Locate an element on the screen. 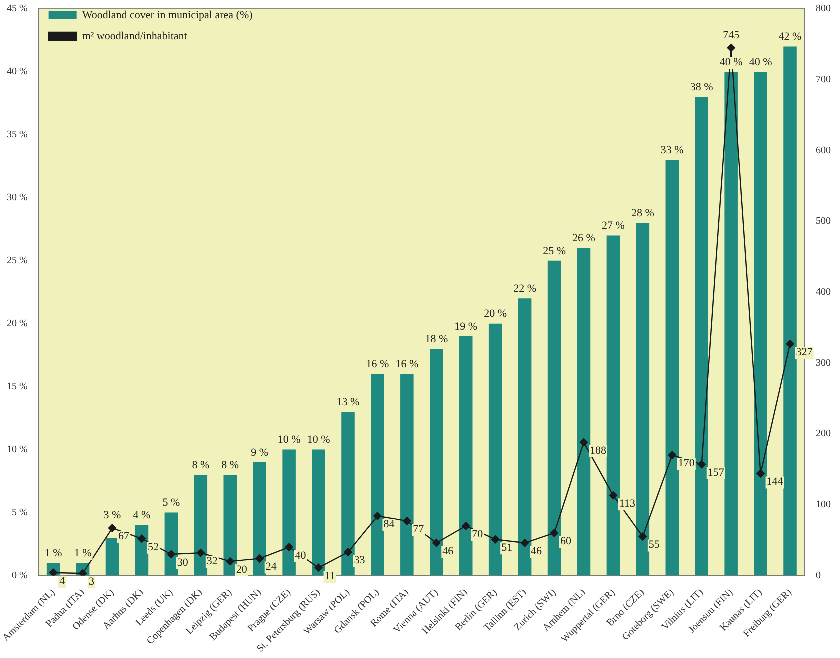  data-label: 22 % is located at coordinates (525, 289).